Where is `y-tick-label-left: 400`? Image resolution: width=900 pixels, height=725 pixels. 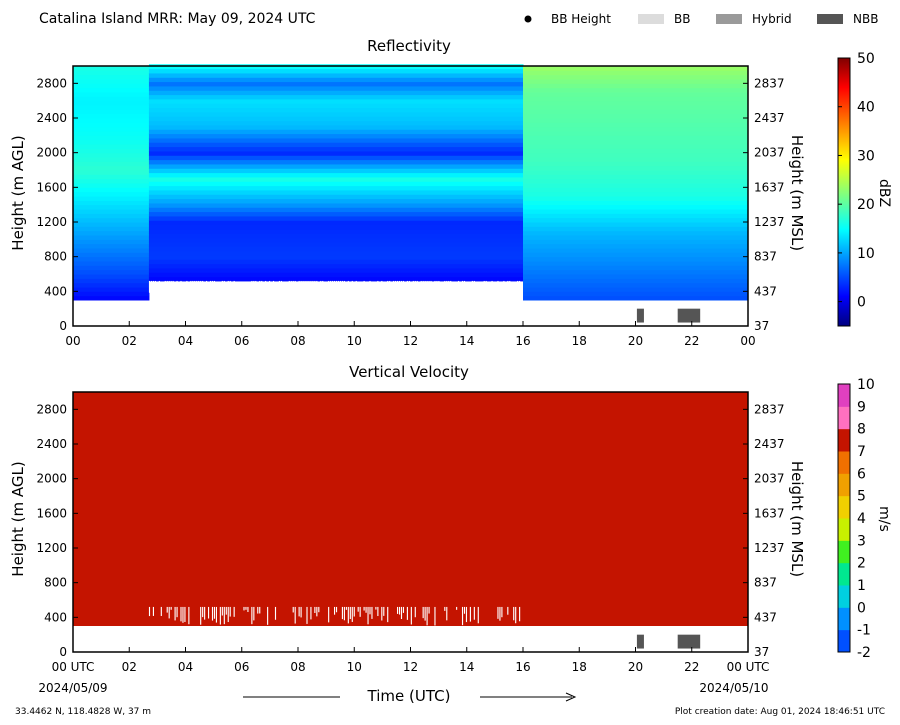
y-tick-label-left: 400 is located at coordinates (55, 291).